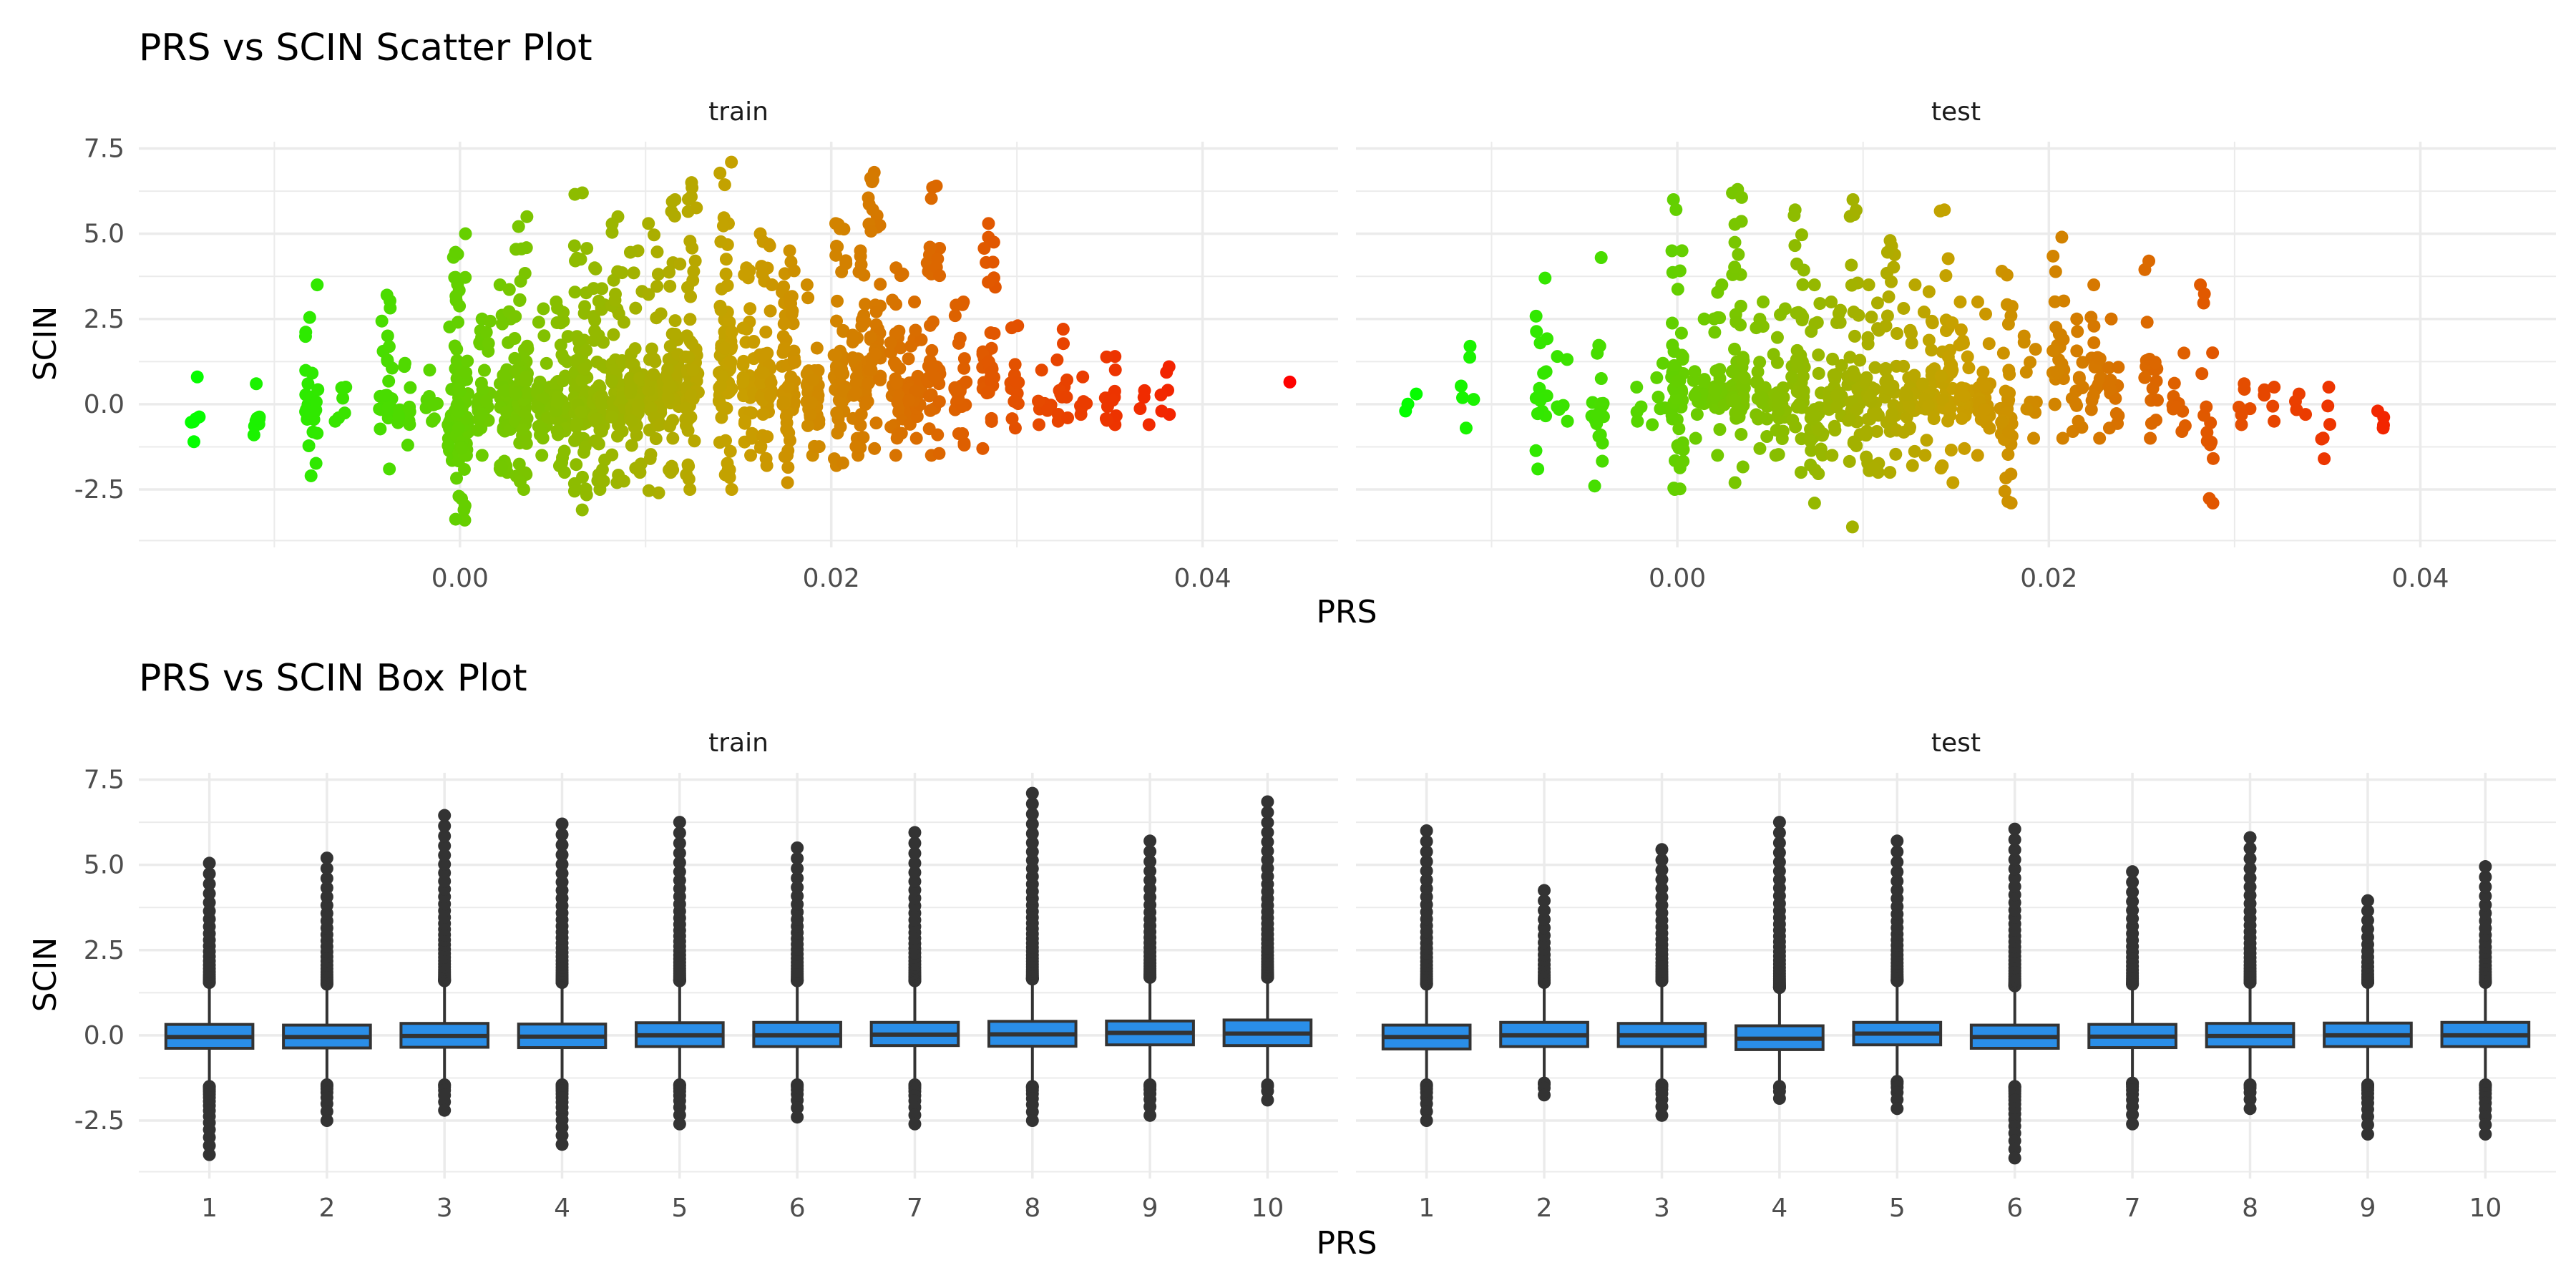  I want to click on scatter-xlabel: PRS, so click(1346, 612).